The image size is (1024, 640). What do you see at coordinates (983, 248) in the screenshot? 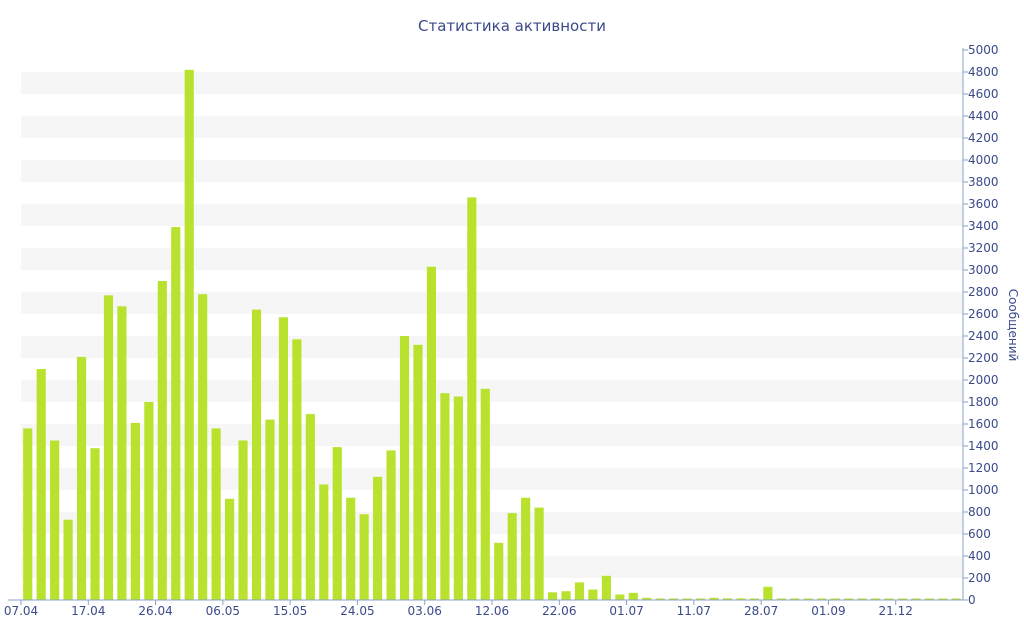
I see `y-tick-label: 3200` at bounding box center [983, 248].